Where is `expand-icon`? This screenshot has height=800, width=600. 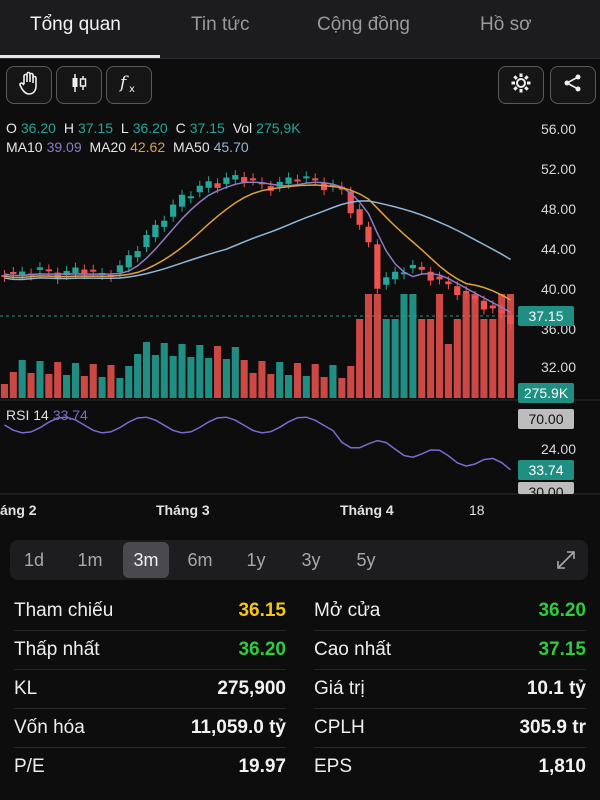 expand-icon is located at coordinates (566, 563).